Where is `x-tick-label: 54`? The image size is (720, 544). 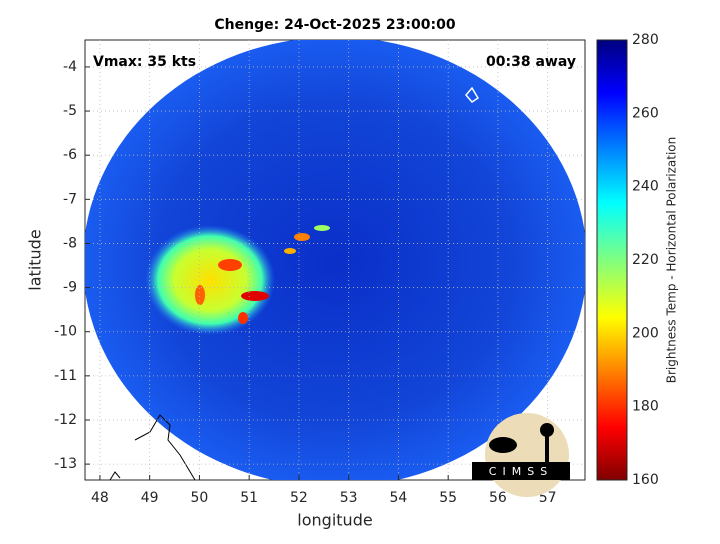 x-tick-label: 54 is located at coordinates (399, 498).